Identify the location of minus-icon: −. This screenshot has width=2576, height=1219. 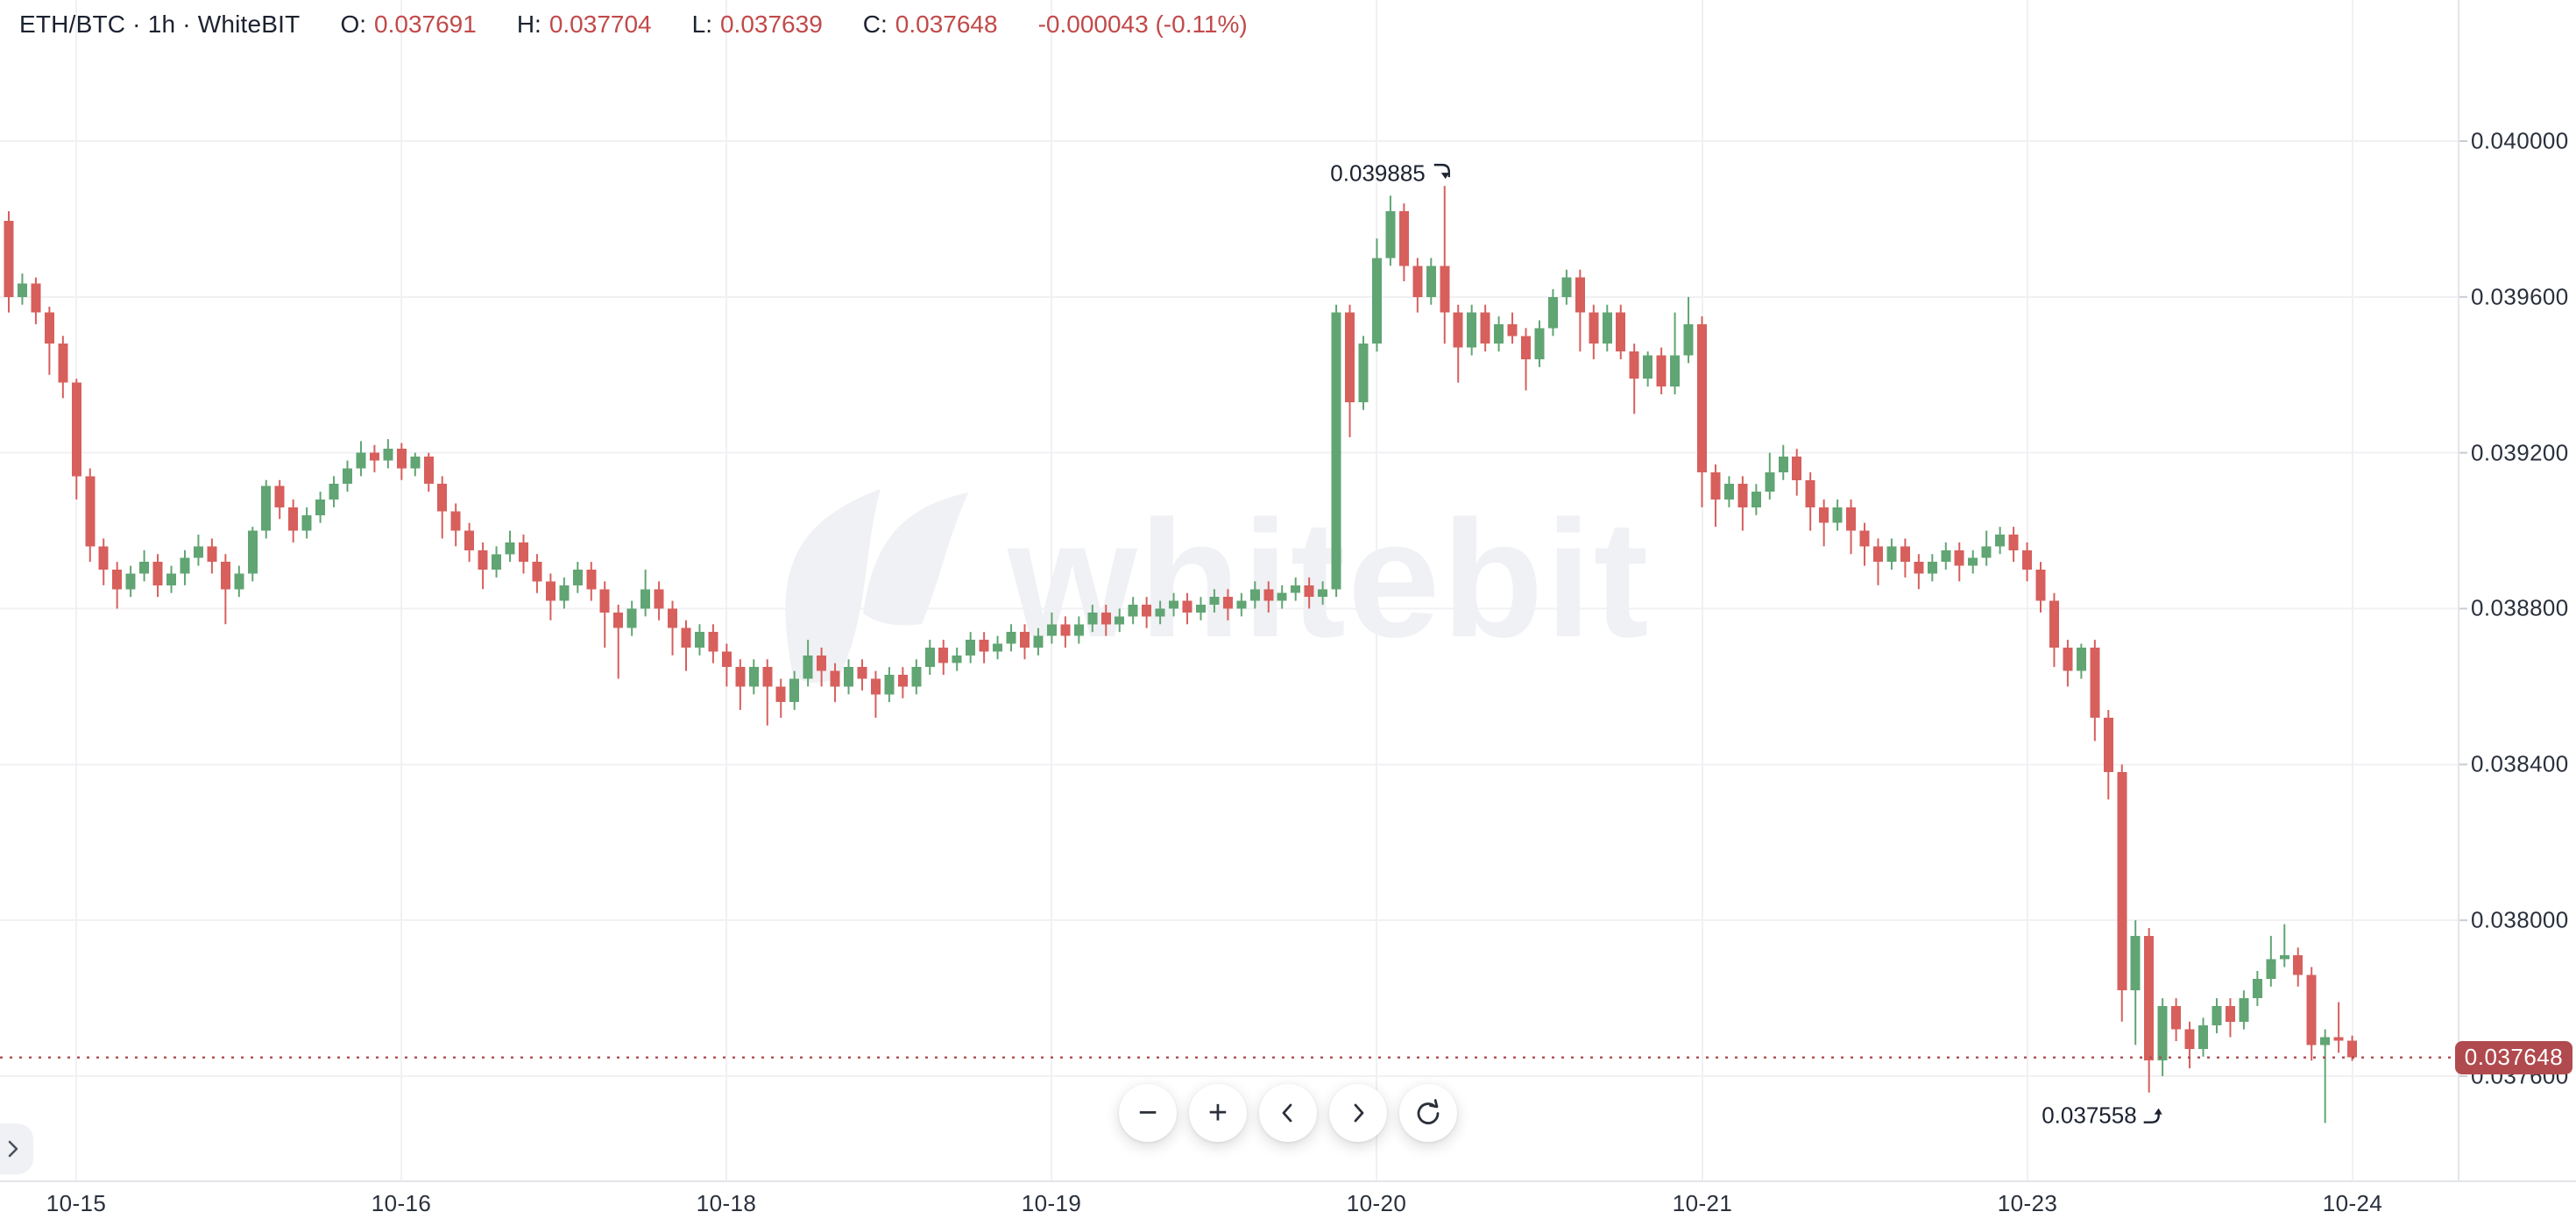
(1147, 1113).